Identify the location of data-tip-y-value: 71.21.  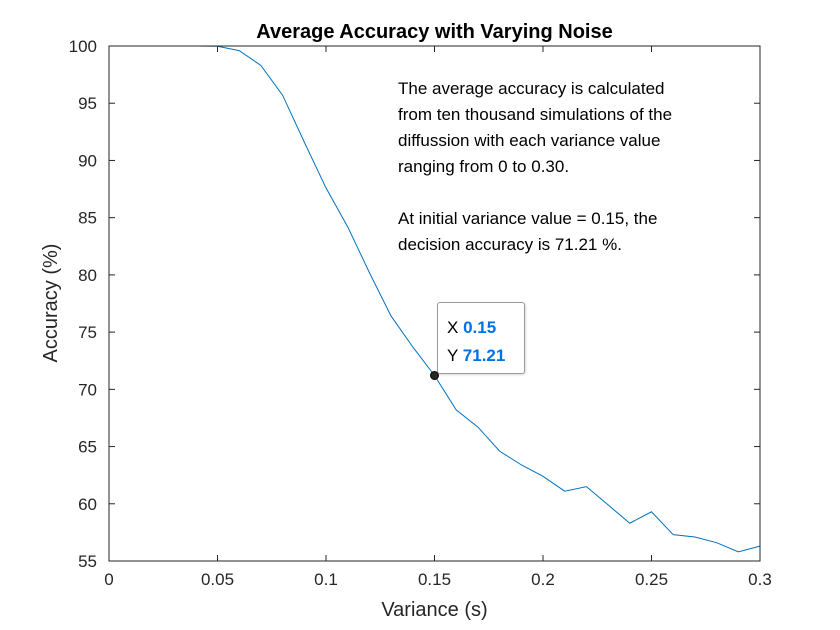
(484, 355).